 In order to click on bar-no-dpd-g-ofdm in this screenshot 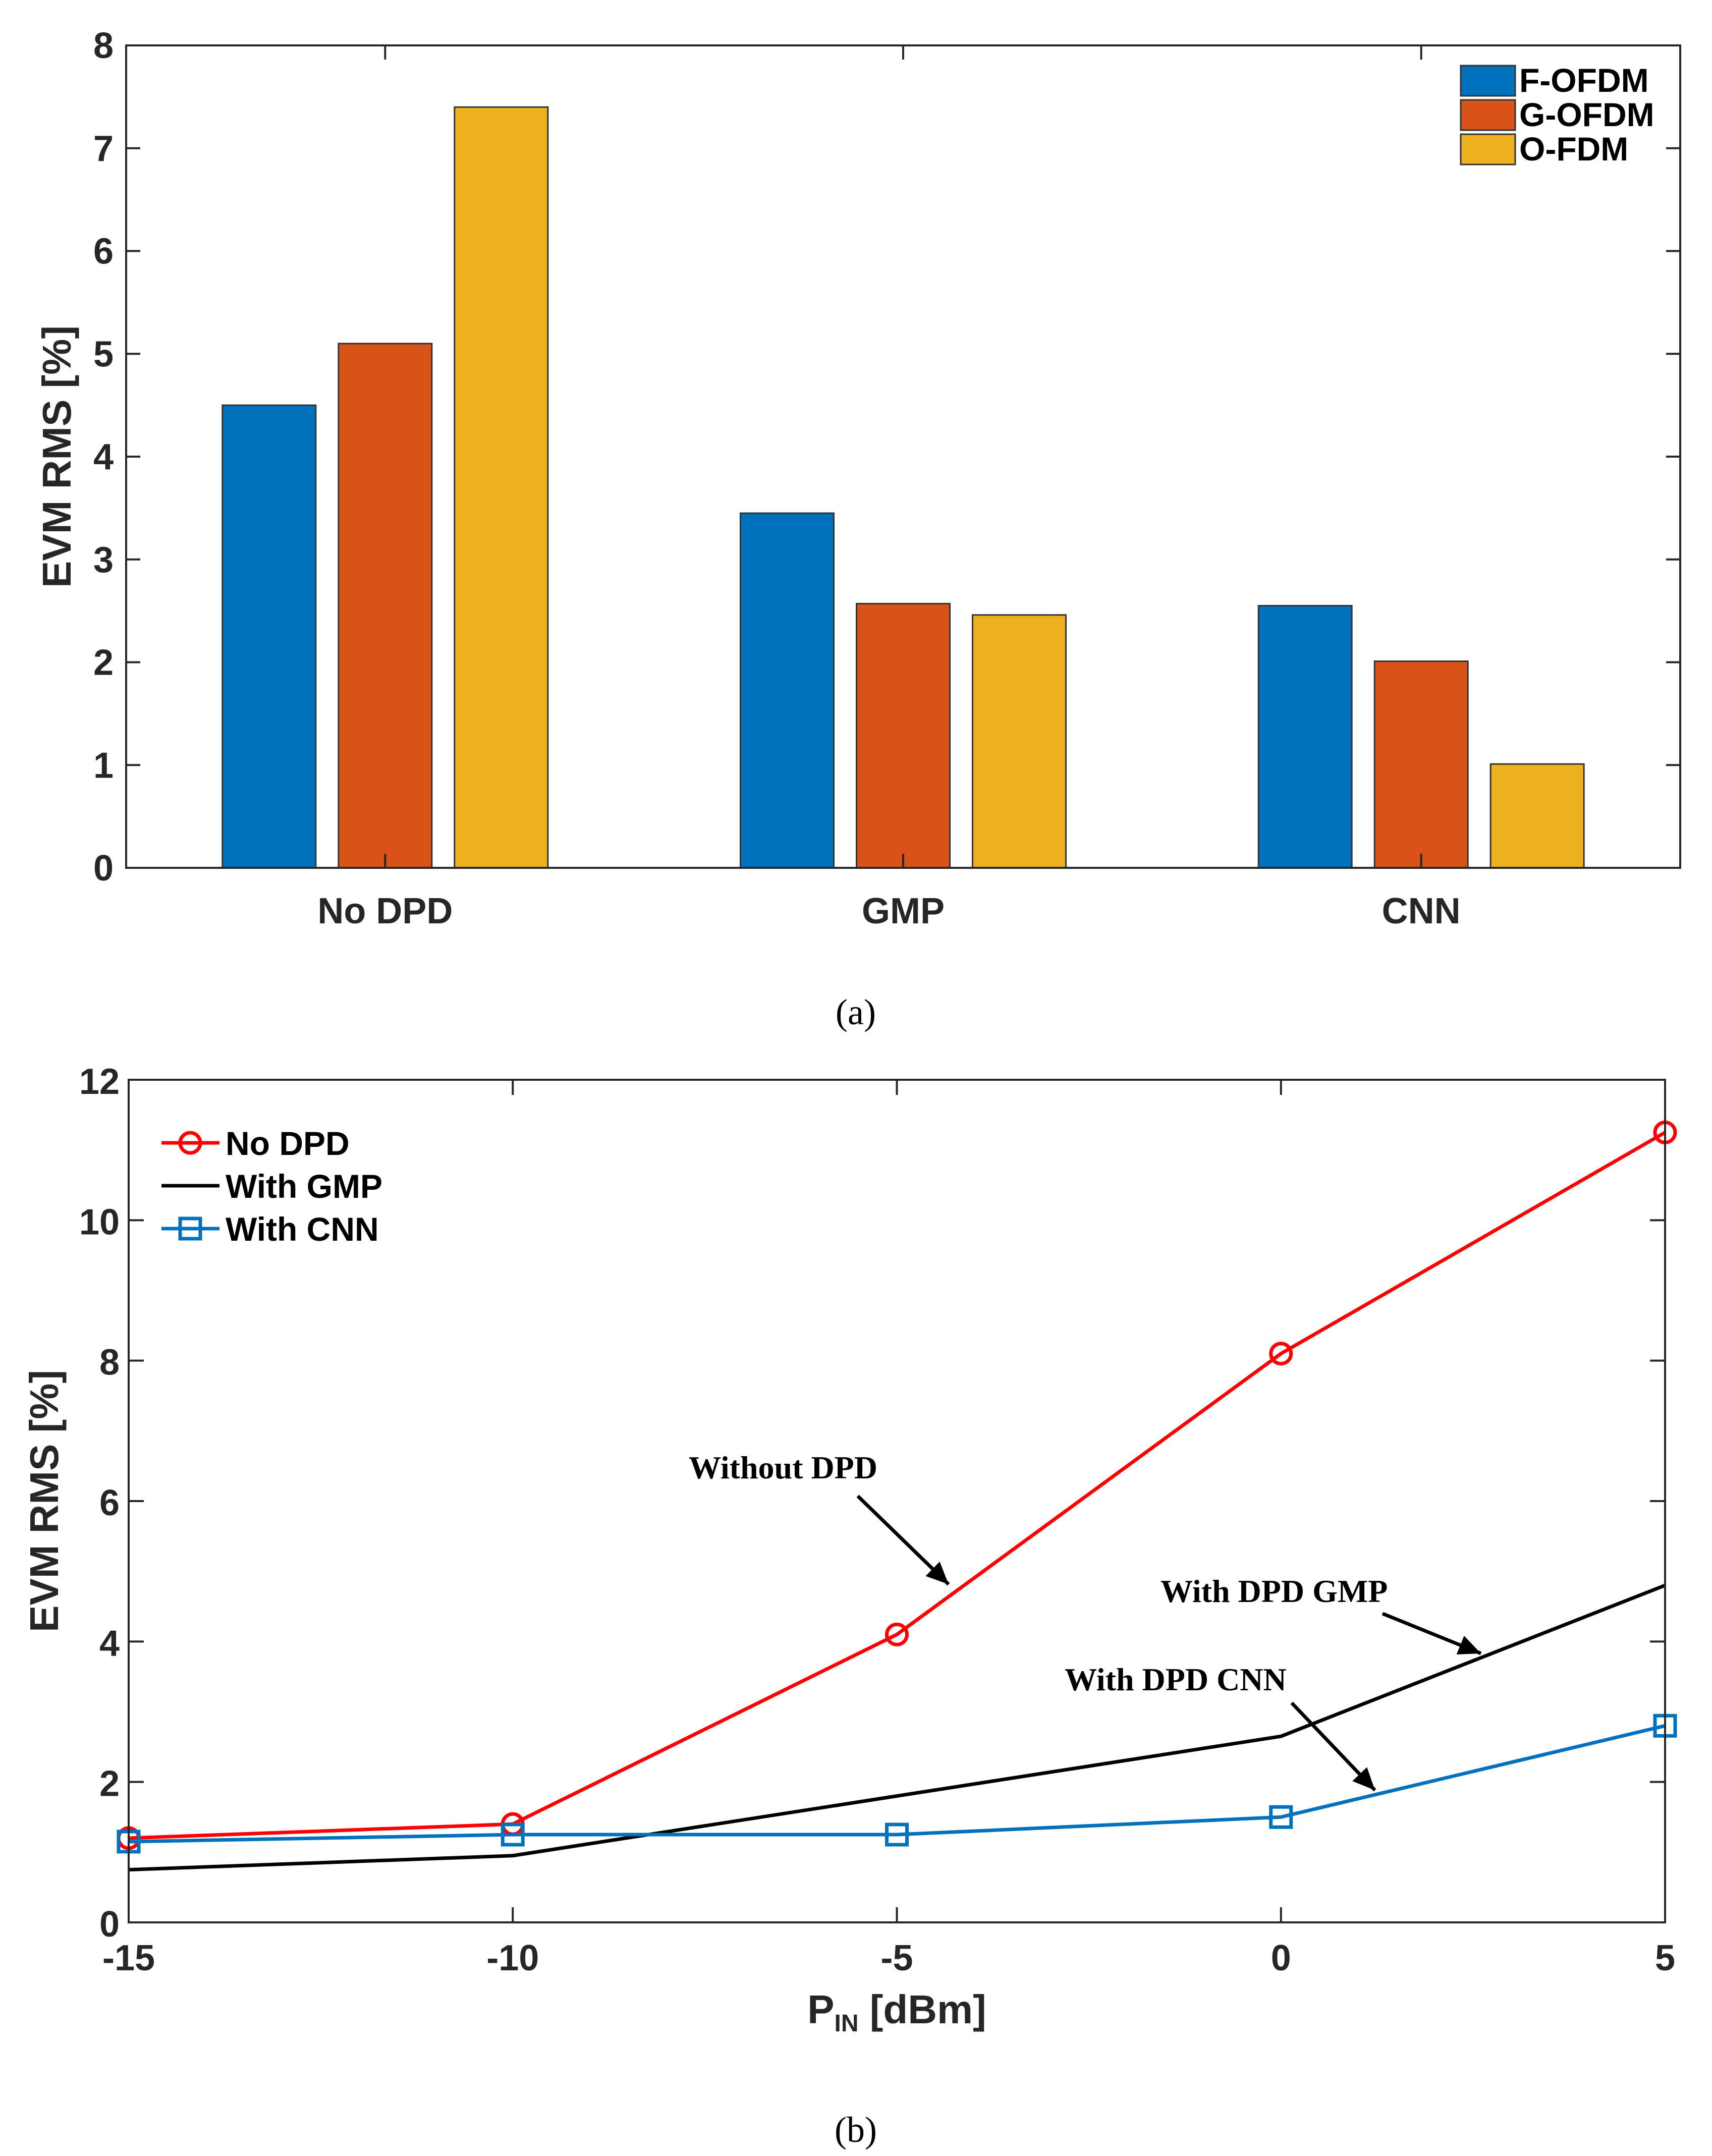, I will do `click(385, 606)`.